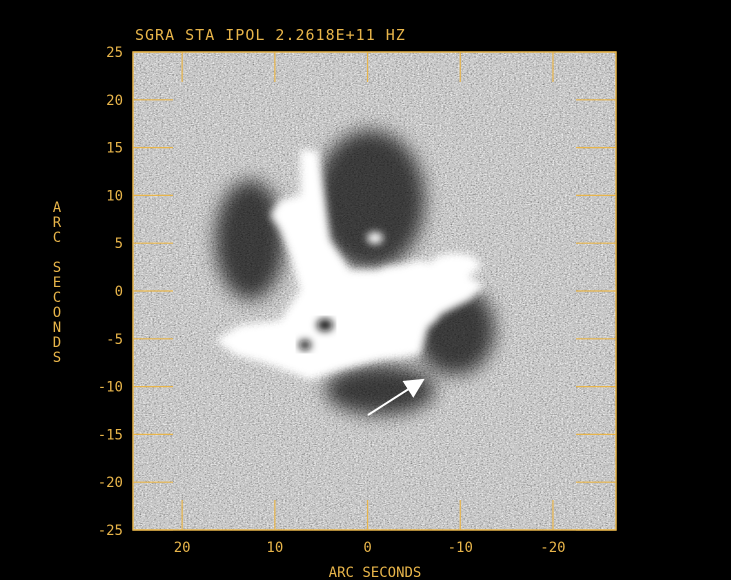 The width and height of the screenshot is (731, 580). What do you see at coordinates (57, 223) in the screenshot?
I see `y-axis-label-letter: R` at bounding box center [57, 223].